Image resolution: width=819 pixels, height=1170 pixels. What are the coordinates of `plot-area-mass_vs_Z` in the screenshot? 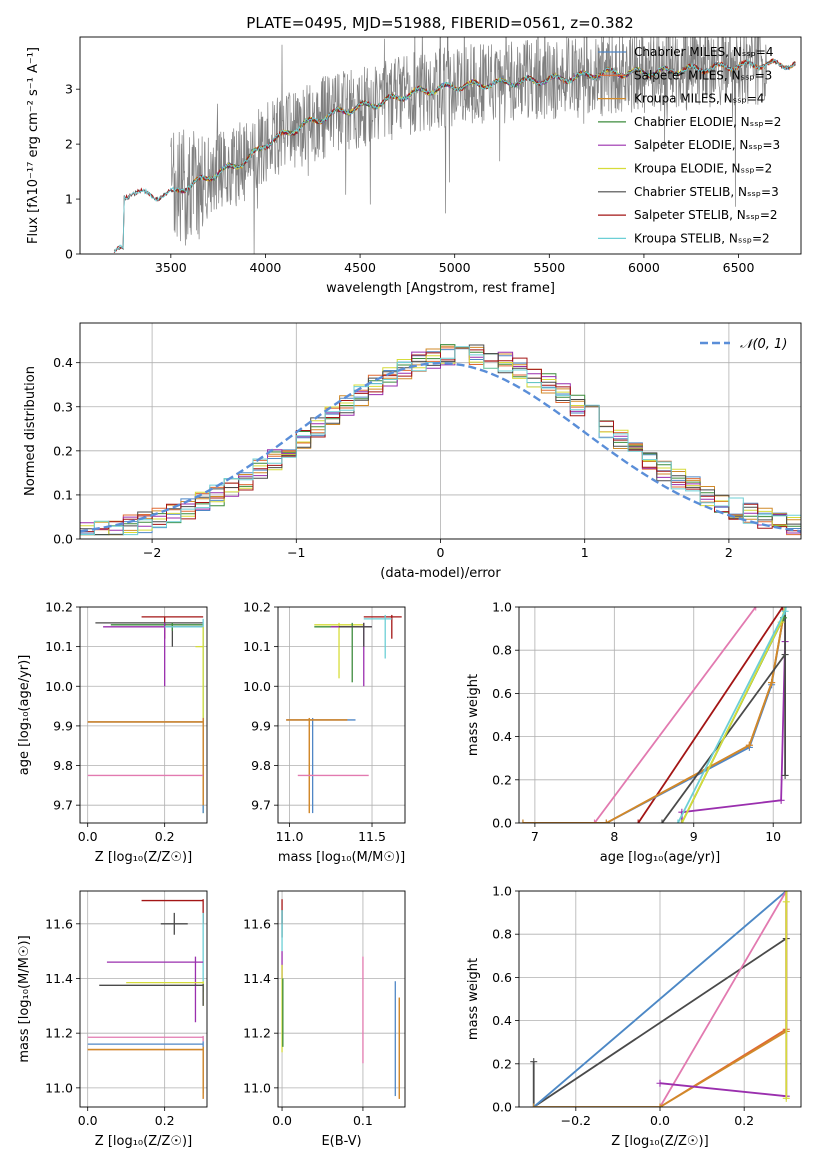 It's located at (143, 999).